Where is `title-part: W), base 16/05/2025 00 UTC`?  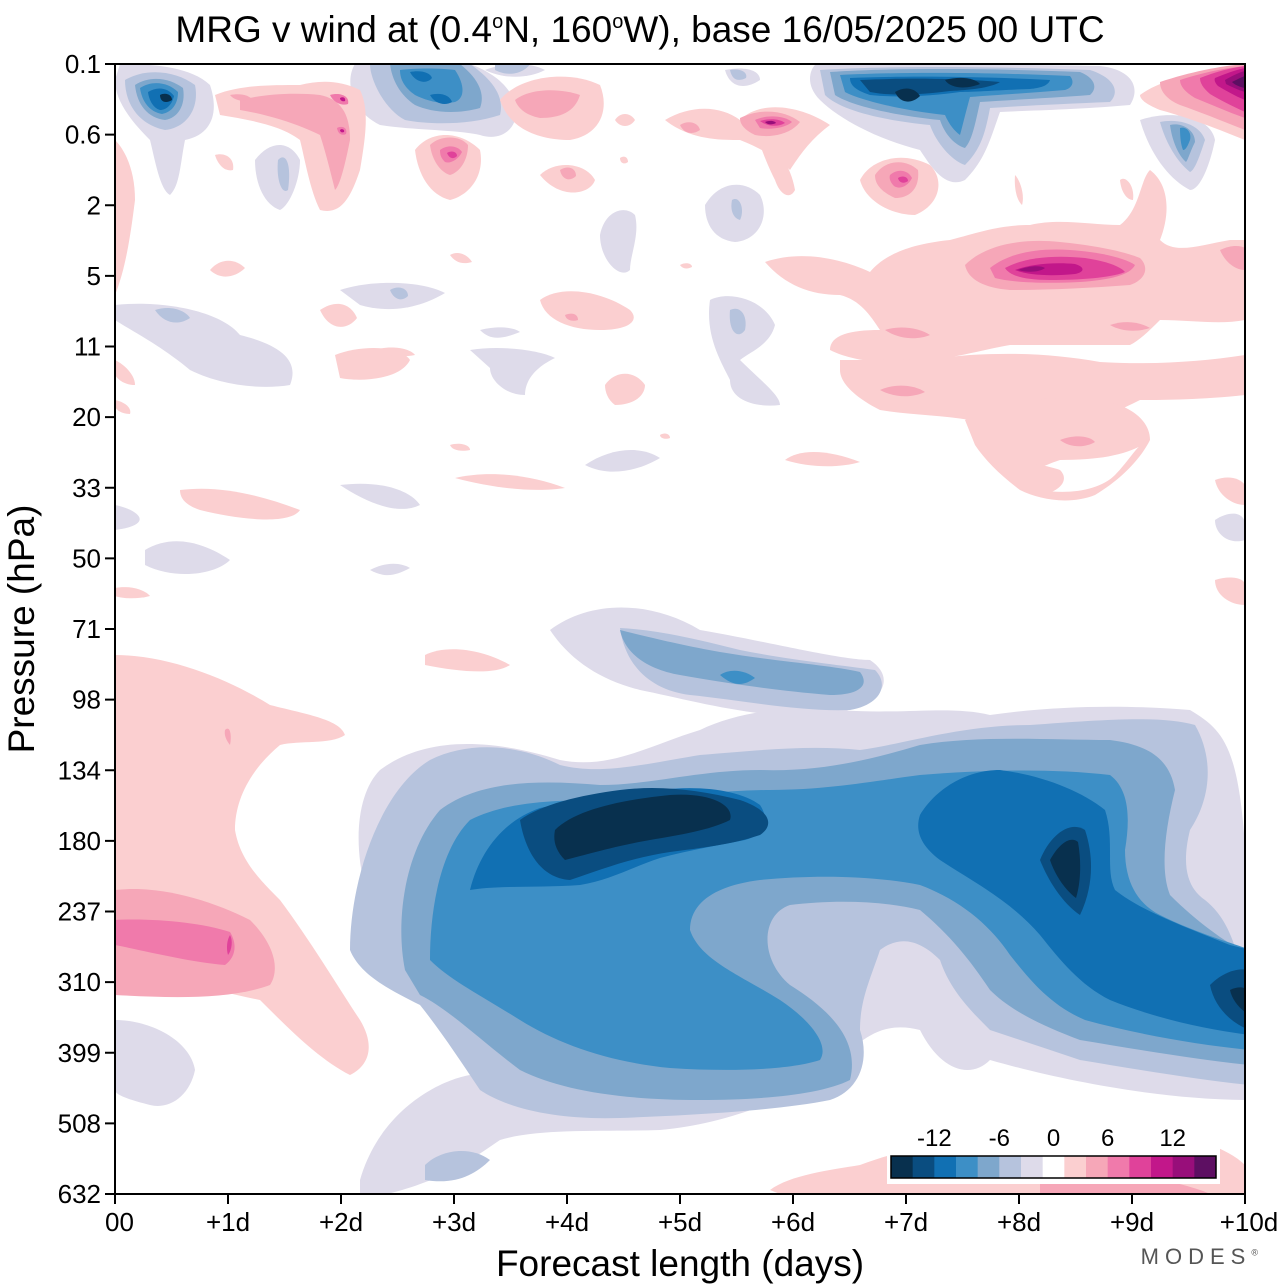
title-part: W), base 16/05/2025 00 UTC is located at coordinates (864, 29).